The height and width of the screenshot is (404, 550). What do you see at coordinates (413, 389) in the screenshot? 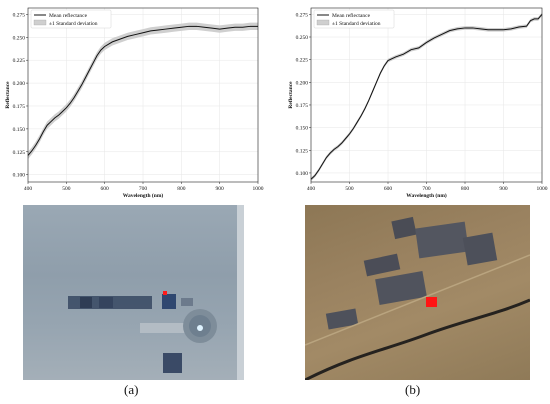
I see `caption-b: (b)` at bounding box center [413, 389].